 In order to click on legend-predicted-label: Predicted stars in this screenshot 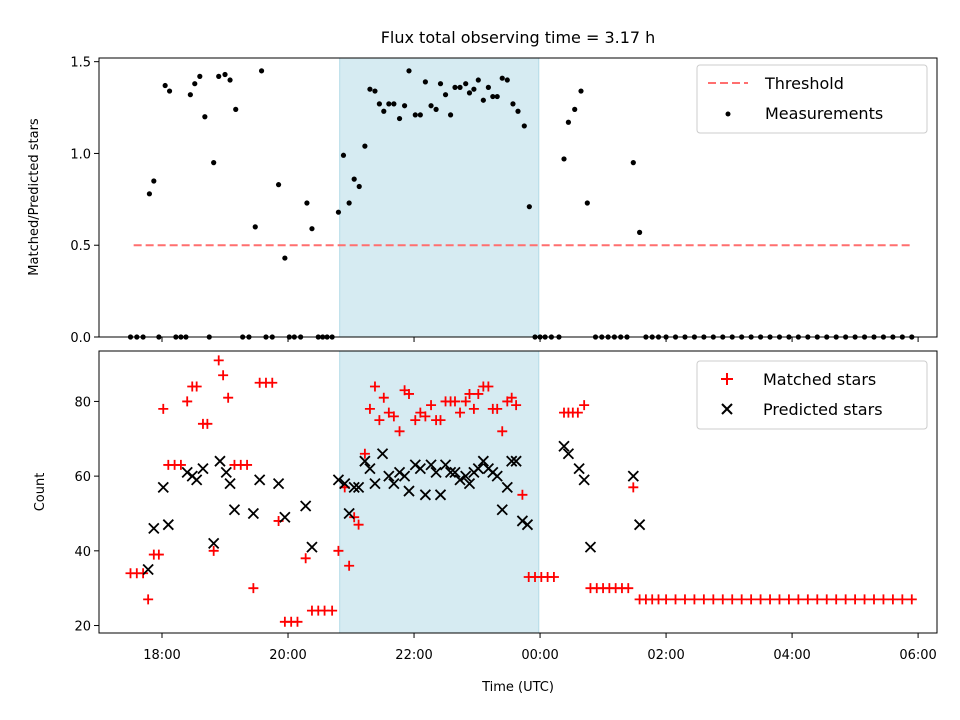, I will do `click(823, 409)`.